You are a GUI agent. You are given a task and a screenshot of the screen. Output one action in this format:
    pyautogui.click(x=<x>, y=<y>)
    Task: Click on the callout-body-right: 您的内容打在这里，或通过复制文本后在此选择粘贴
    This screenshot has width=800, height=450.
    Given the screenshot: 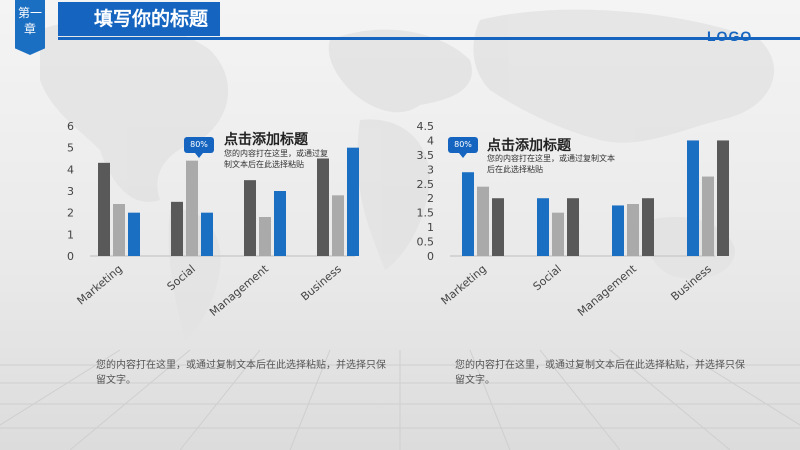 What is the action you would take?
    pyautogui.click(x=551, y=164)
    